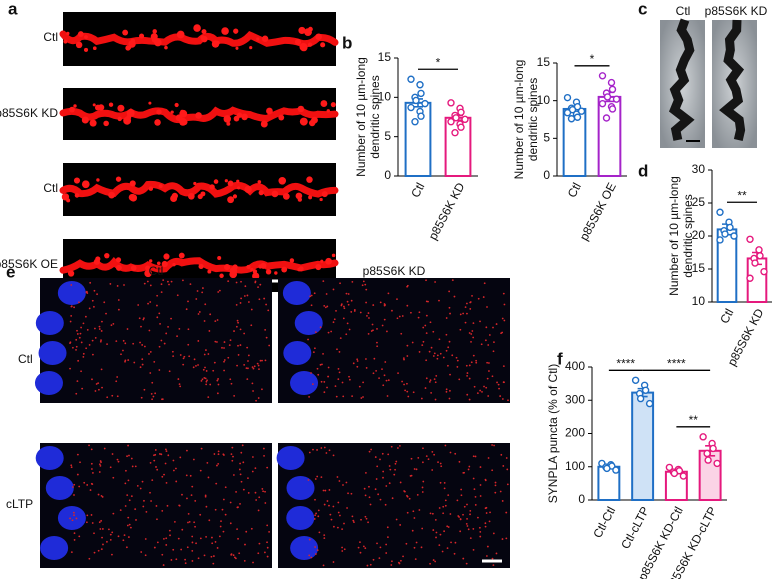 The image size is (784, 584). What do you see at coordinates (575, 366) in the screenshot?
I see `y-tick-label: 400` at bounding box center [575, 366].